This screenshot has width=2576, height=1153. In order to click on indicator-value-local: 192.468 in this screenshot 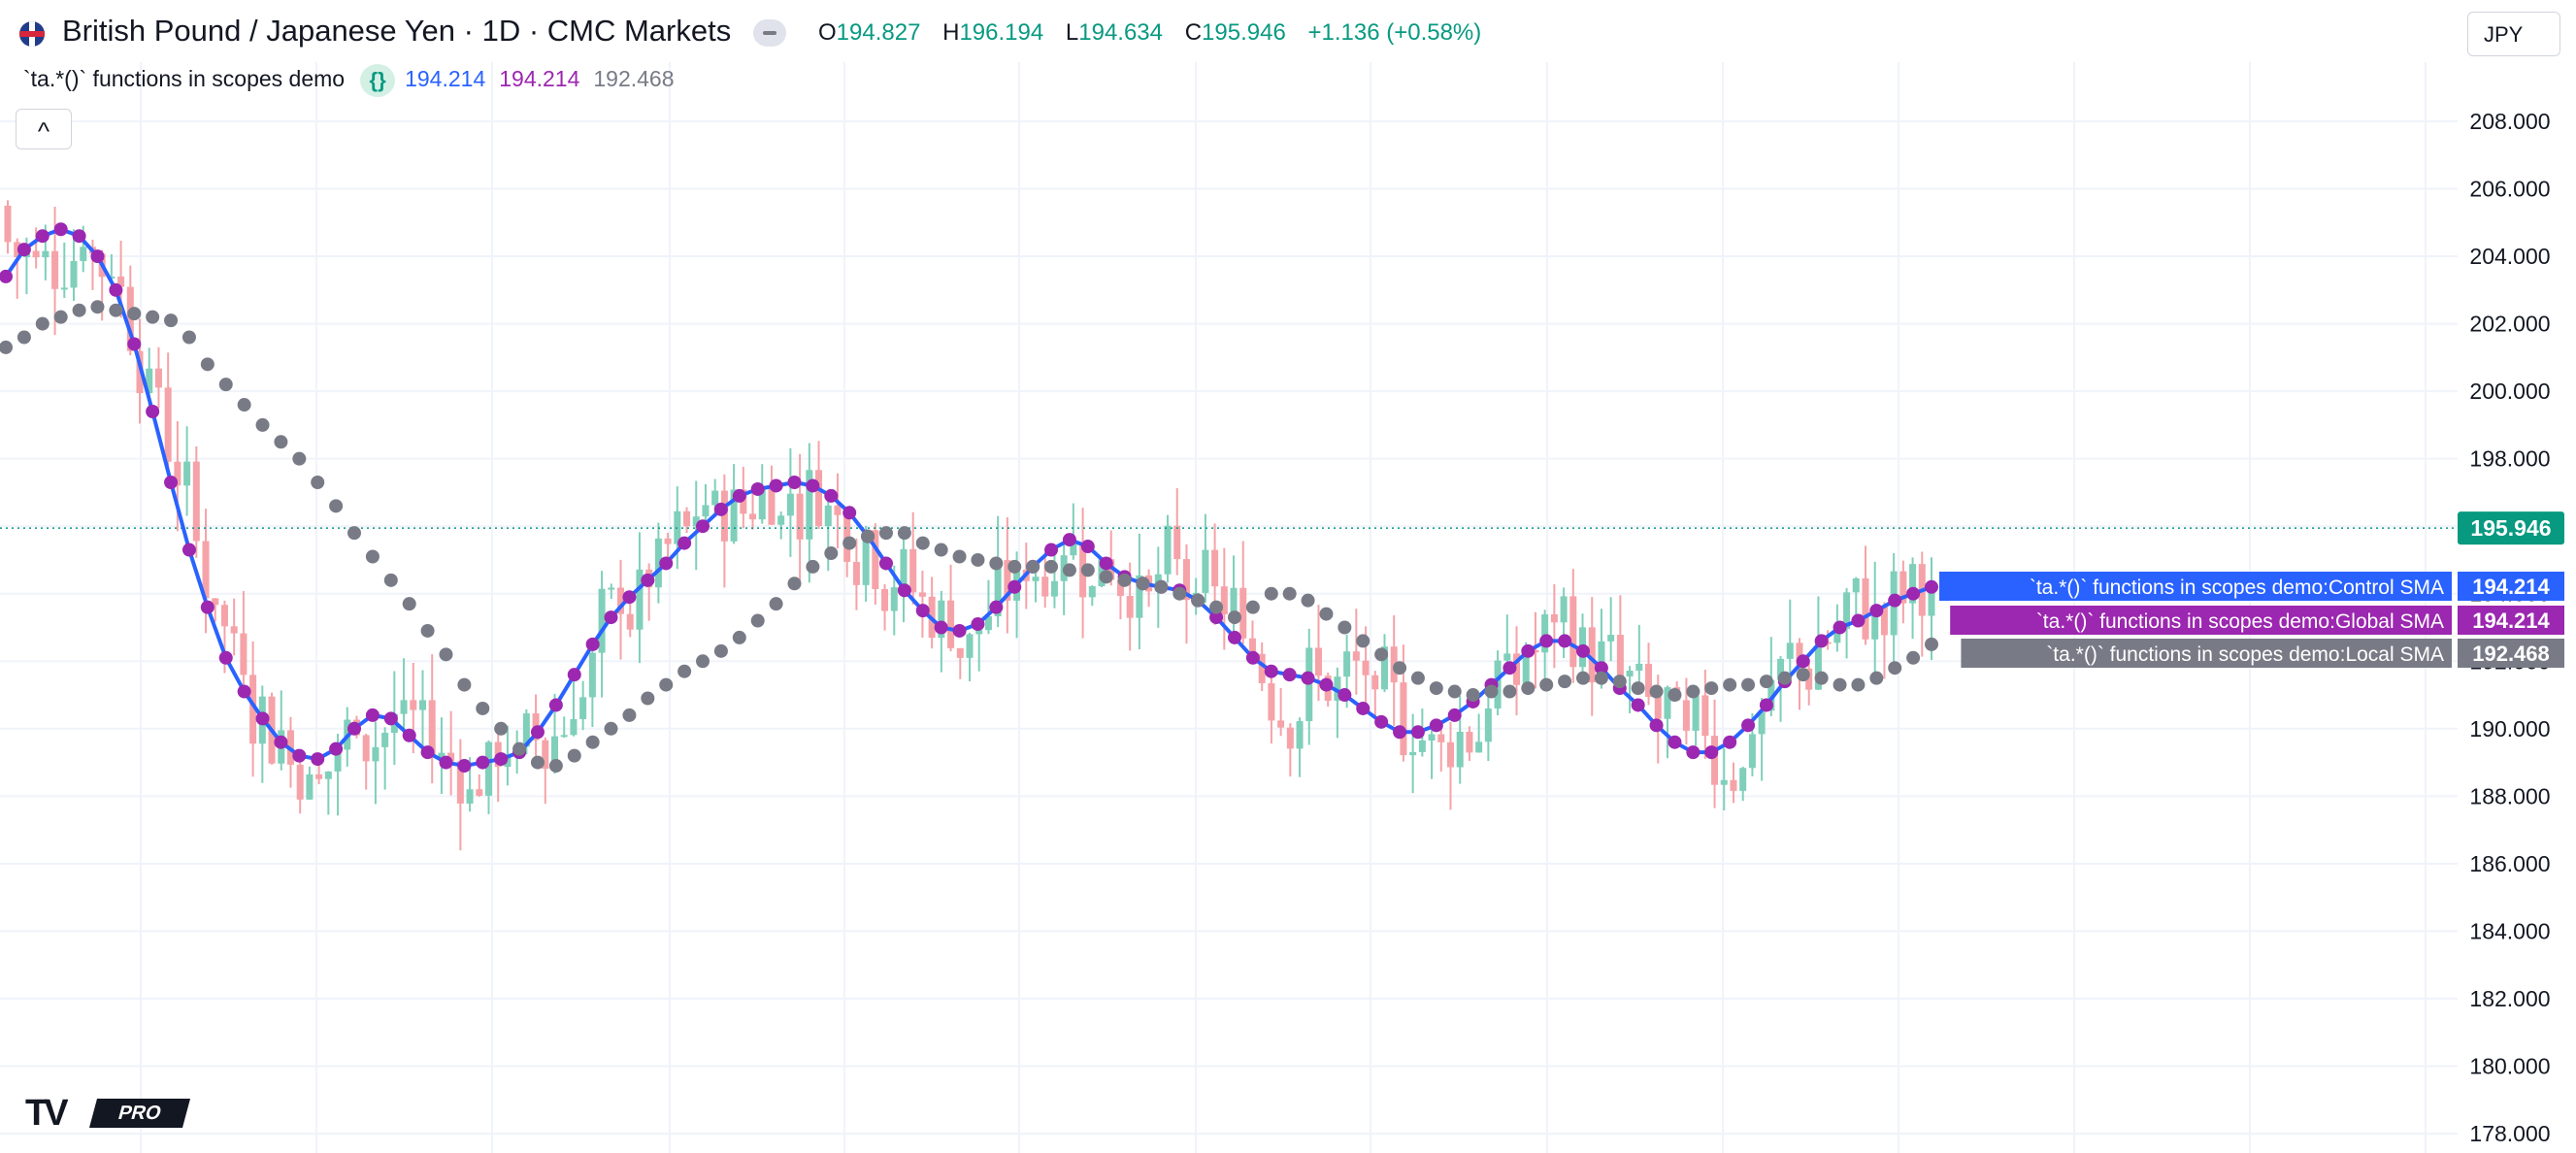, I will do `click(634, 79)`.